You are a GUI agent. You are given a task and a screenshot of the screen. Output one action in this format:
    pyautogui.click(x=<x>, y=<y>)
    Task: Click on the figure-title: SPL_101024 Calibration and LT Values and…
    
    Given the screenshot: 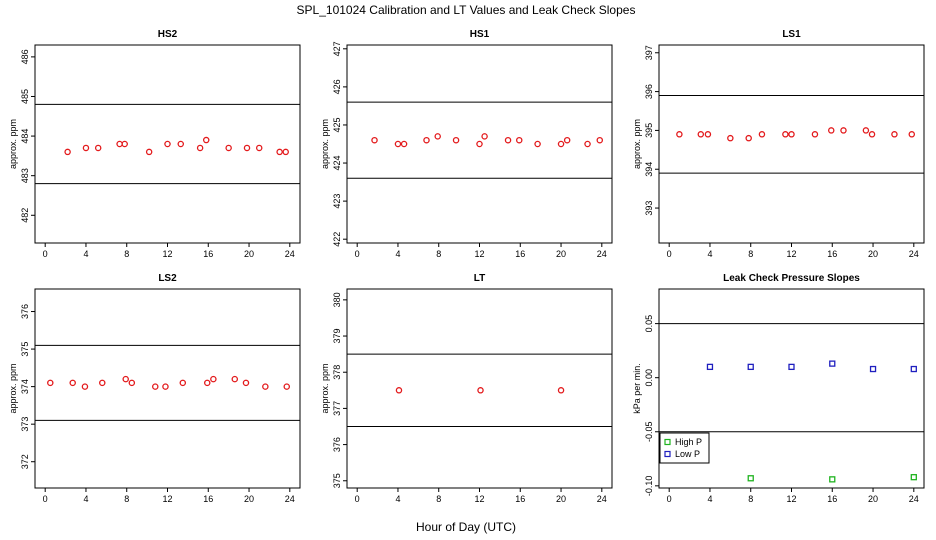 What is the action you would take?
    pyautogui.click(x=466, y=10)
    